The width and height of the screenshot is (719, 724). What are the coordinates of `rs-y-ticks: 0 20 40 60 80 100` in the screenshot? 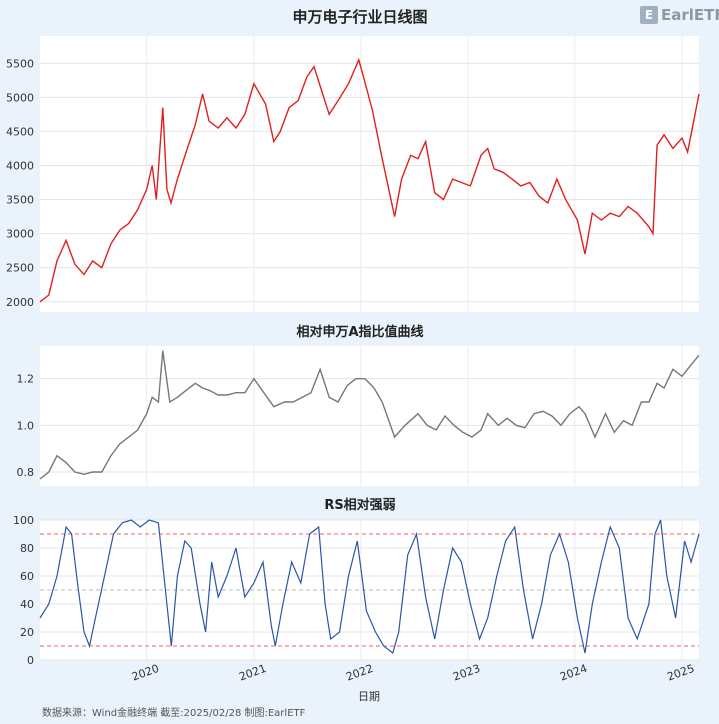 It's located at (23, 590).